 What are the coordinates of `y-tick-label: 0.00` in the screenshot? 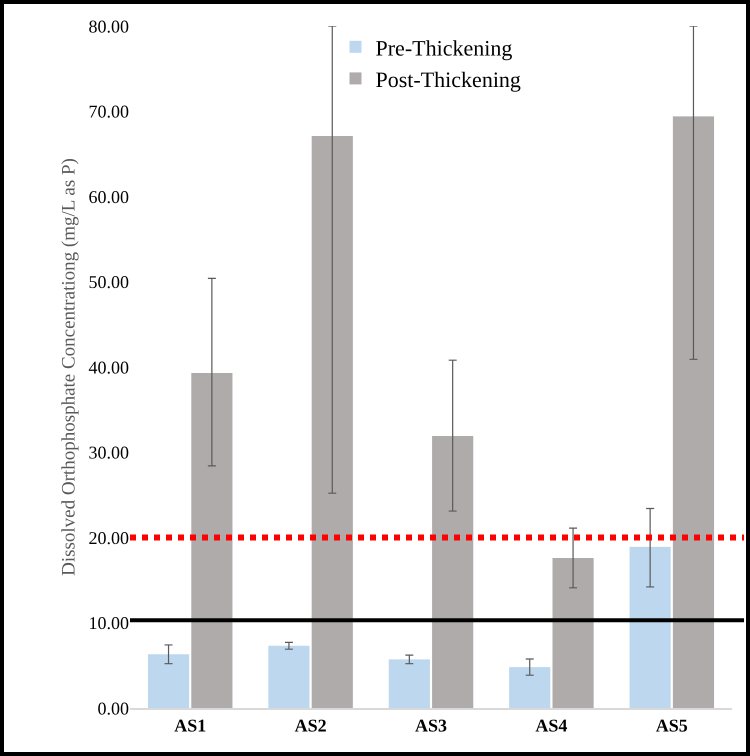 It's located at (113, 708).